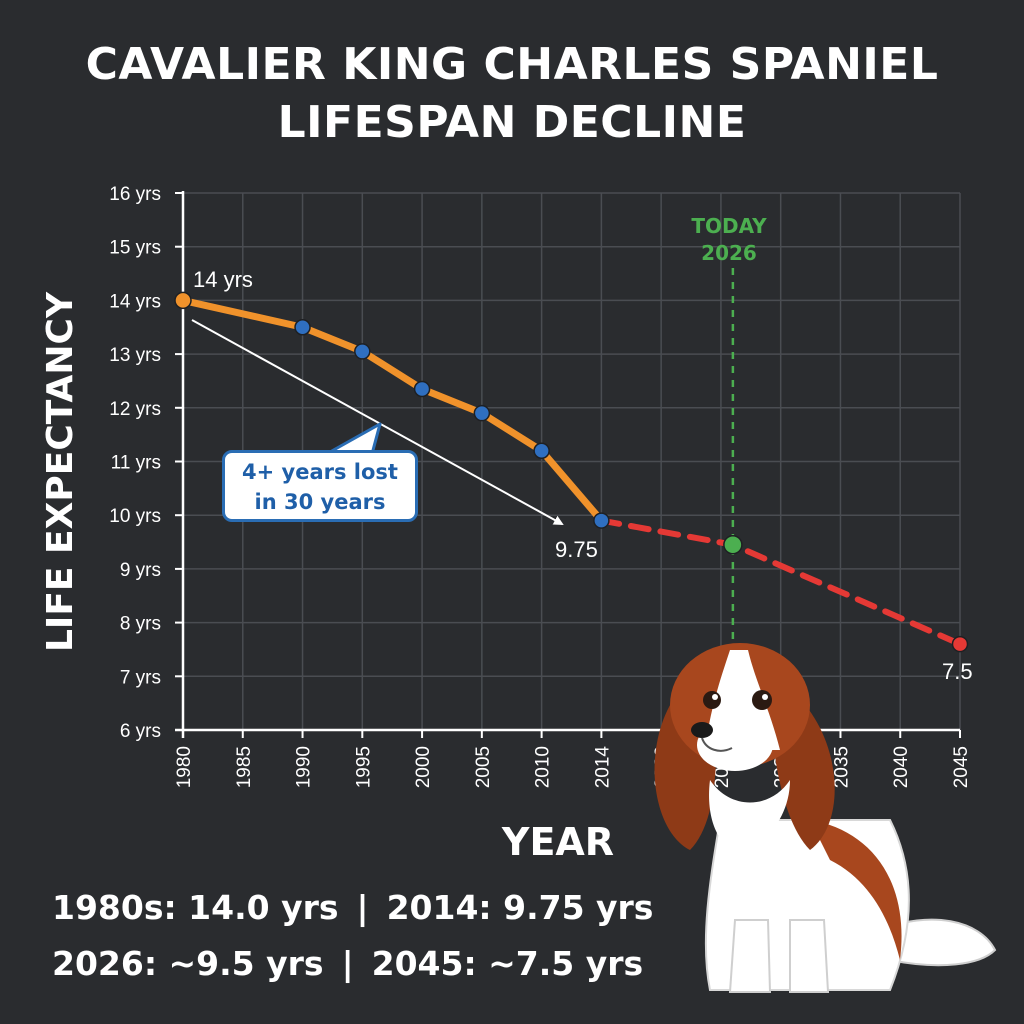 The width and height of the screenshot is (1024, 1024). What do you see at coordinates (363, 767) in the screenshot?
I see `x-tick-label: 1995` at bounding box center [363, 767].